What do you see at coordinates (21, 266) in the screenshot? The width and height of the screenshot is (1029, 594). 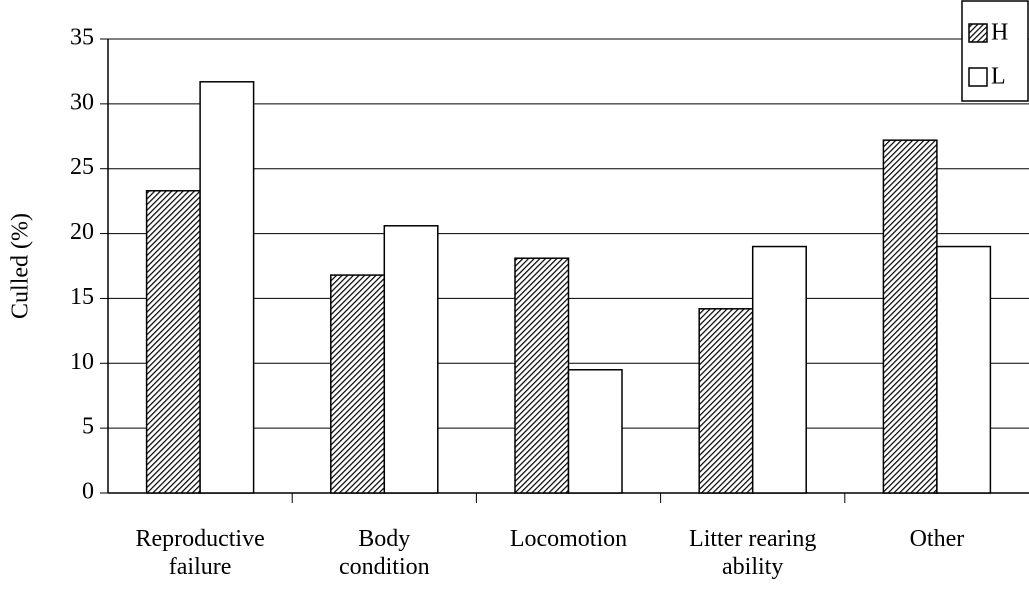 I see `y-axis-label: Culled (%)` at bounding box center [21, 266].